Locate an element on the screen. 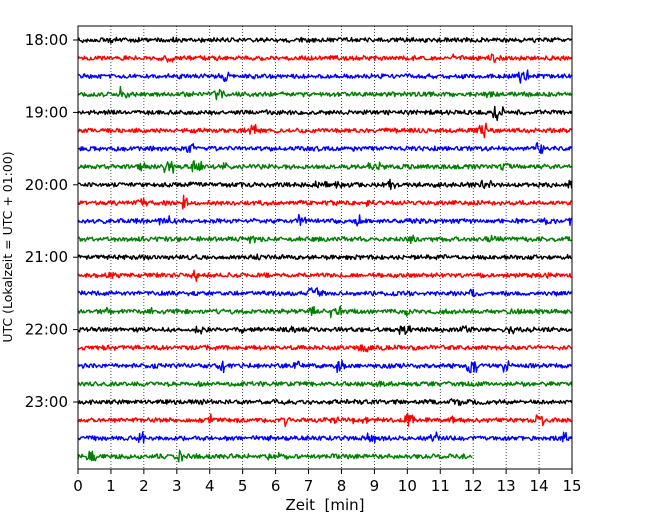 Image resolution: width=650 pixels, height=520 pixels. trace-2045 is located at coordinates (324, 239).